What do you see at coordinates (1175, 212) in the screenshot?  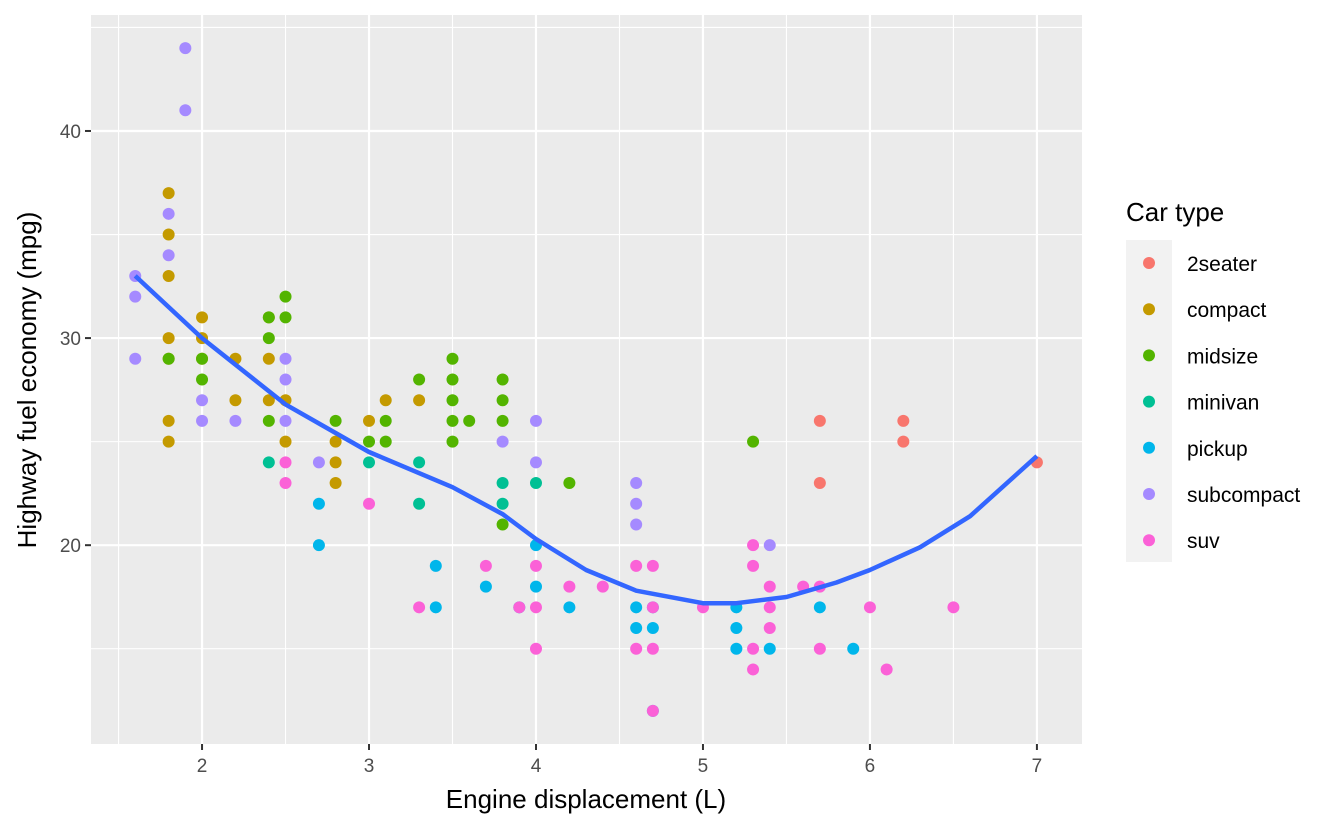 I see `legend-title: Car type` at bounding box center [1175, 212].